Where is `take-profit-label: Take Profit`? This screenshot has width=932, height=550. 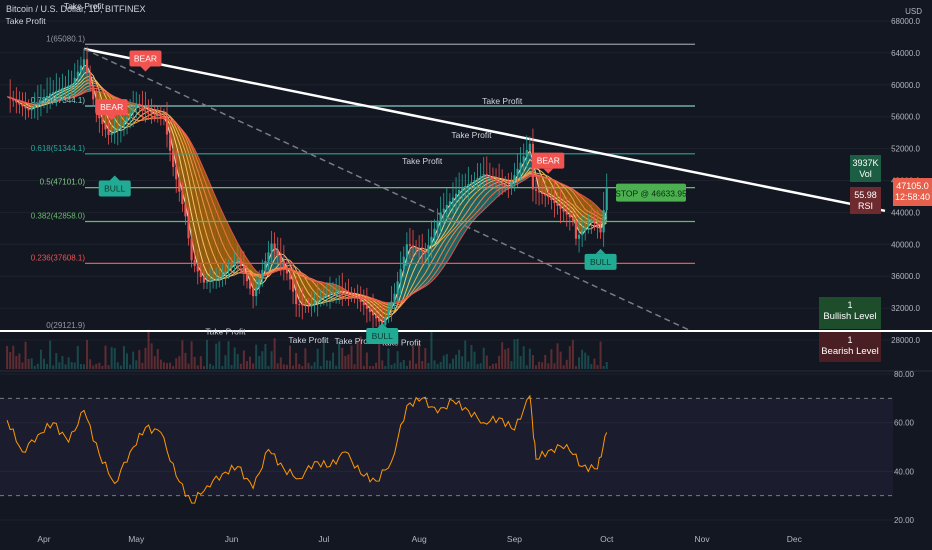 take-profit-label: Take Profit is located at coordinates (422, 161).